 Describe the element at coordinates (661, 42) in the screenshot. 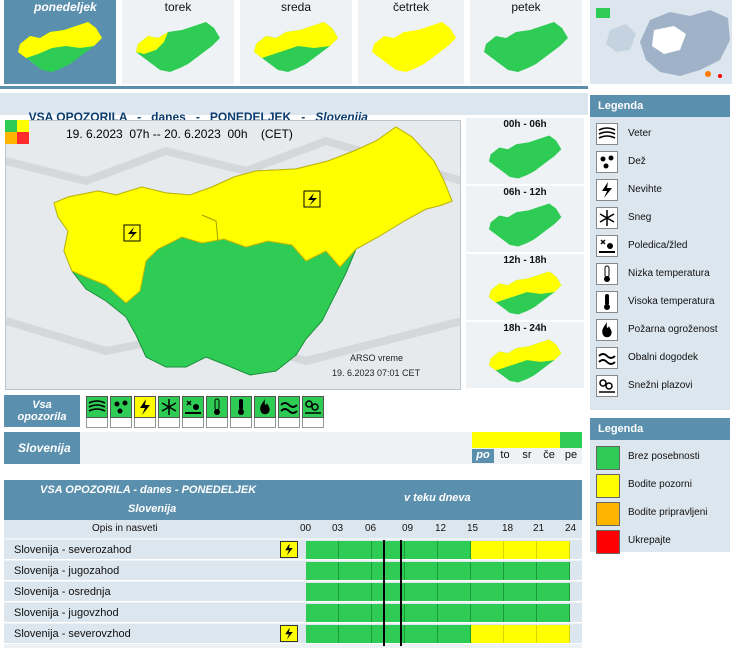

I see `europe-overview-map` at that location.